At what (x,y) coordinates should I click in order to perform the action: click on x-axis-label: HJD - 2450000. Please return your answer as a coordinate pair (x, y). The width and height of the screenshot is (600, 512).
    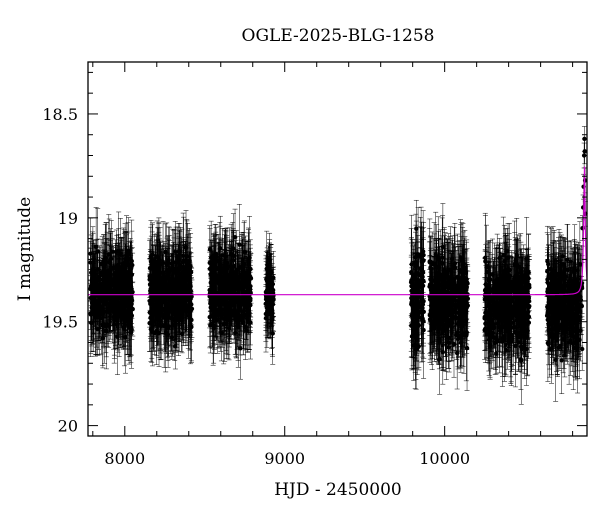
    Looking at the image, I should click on (338, 490).